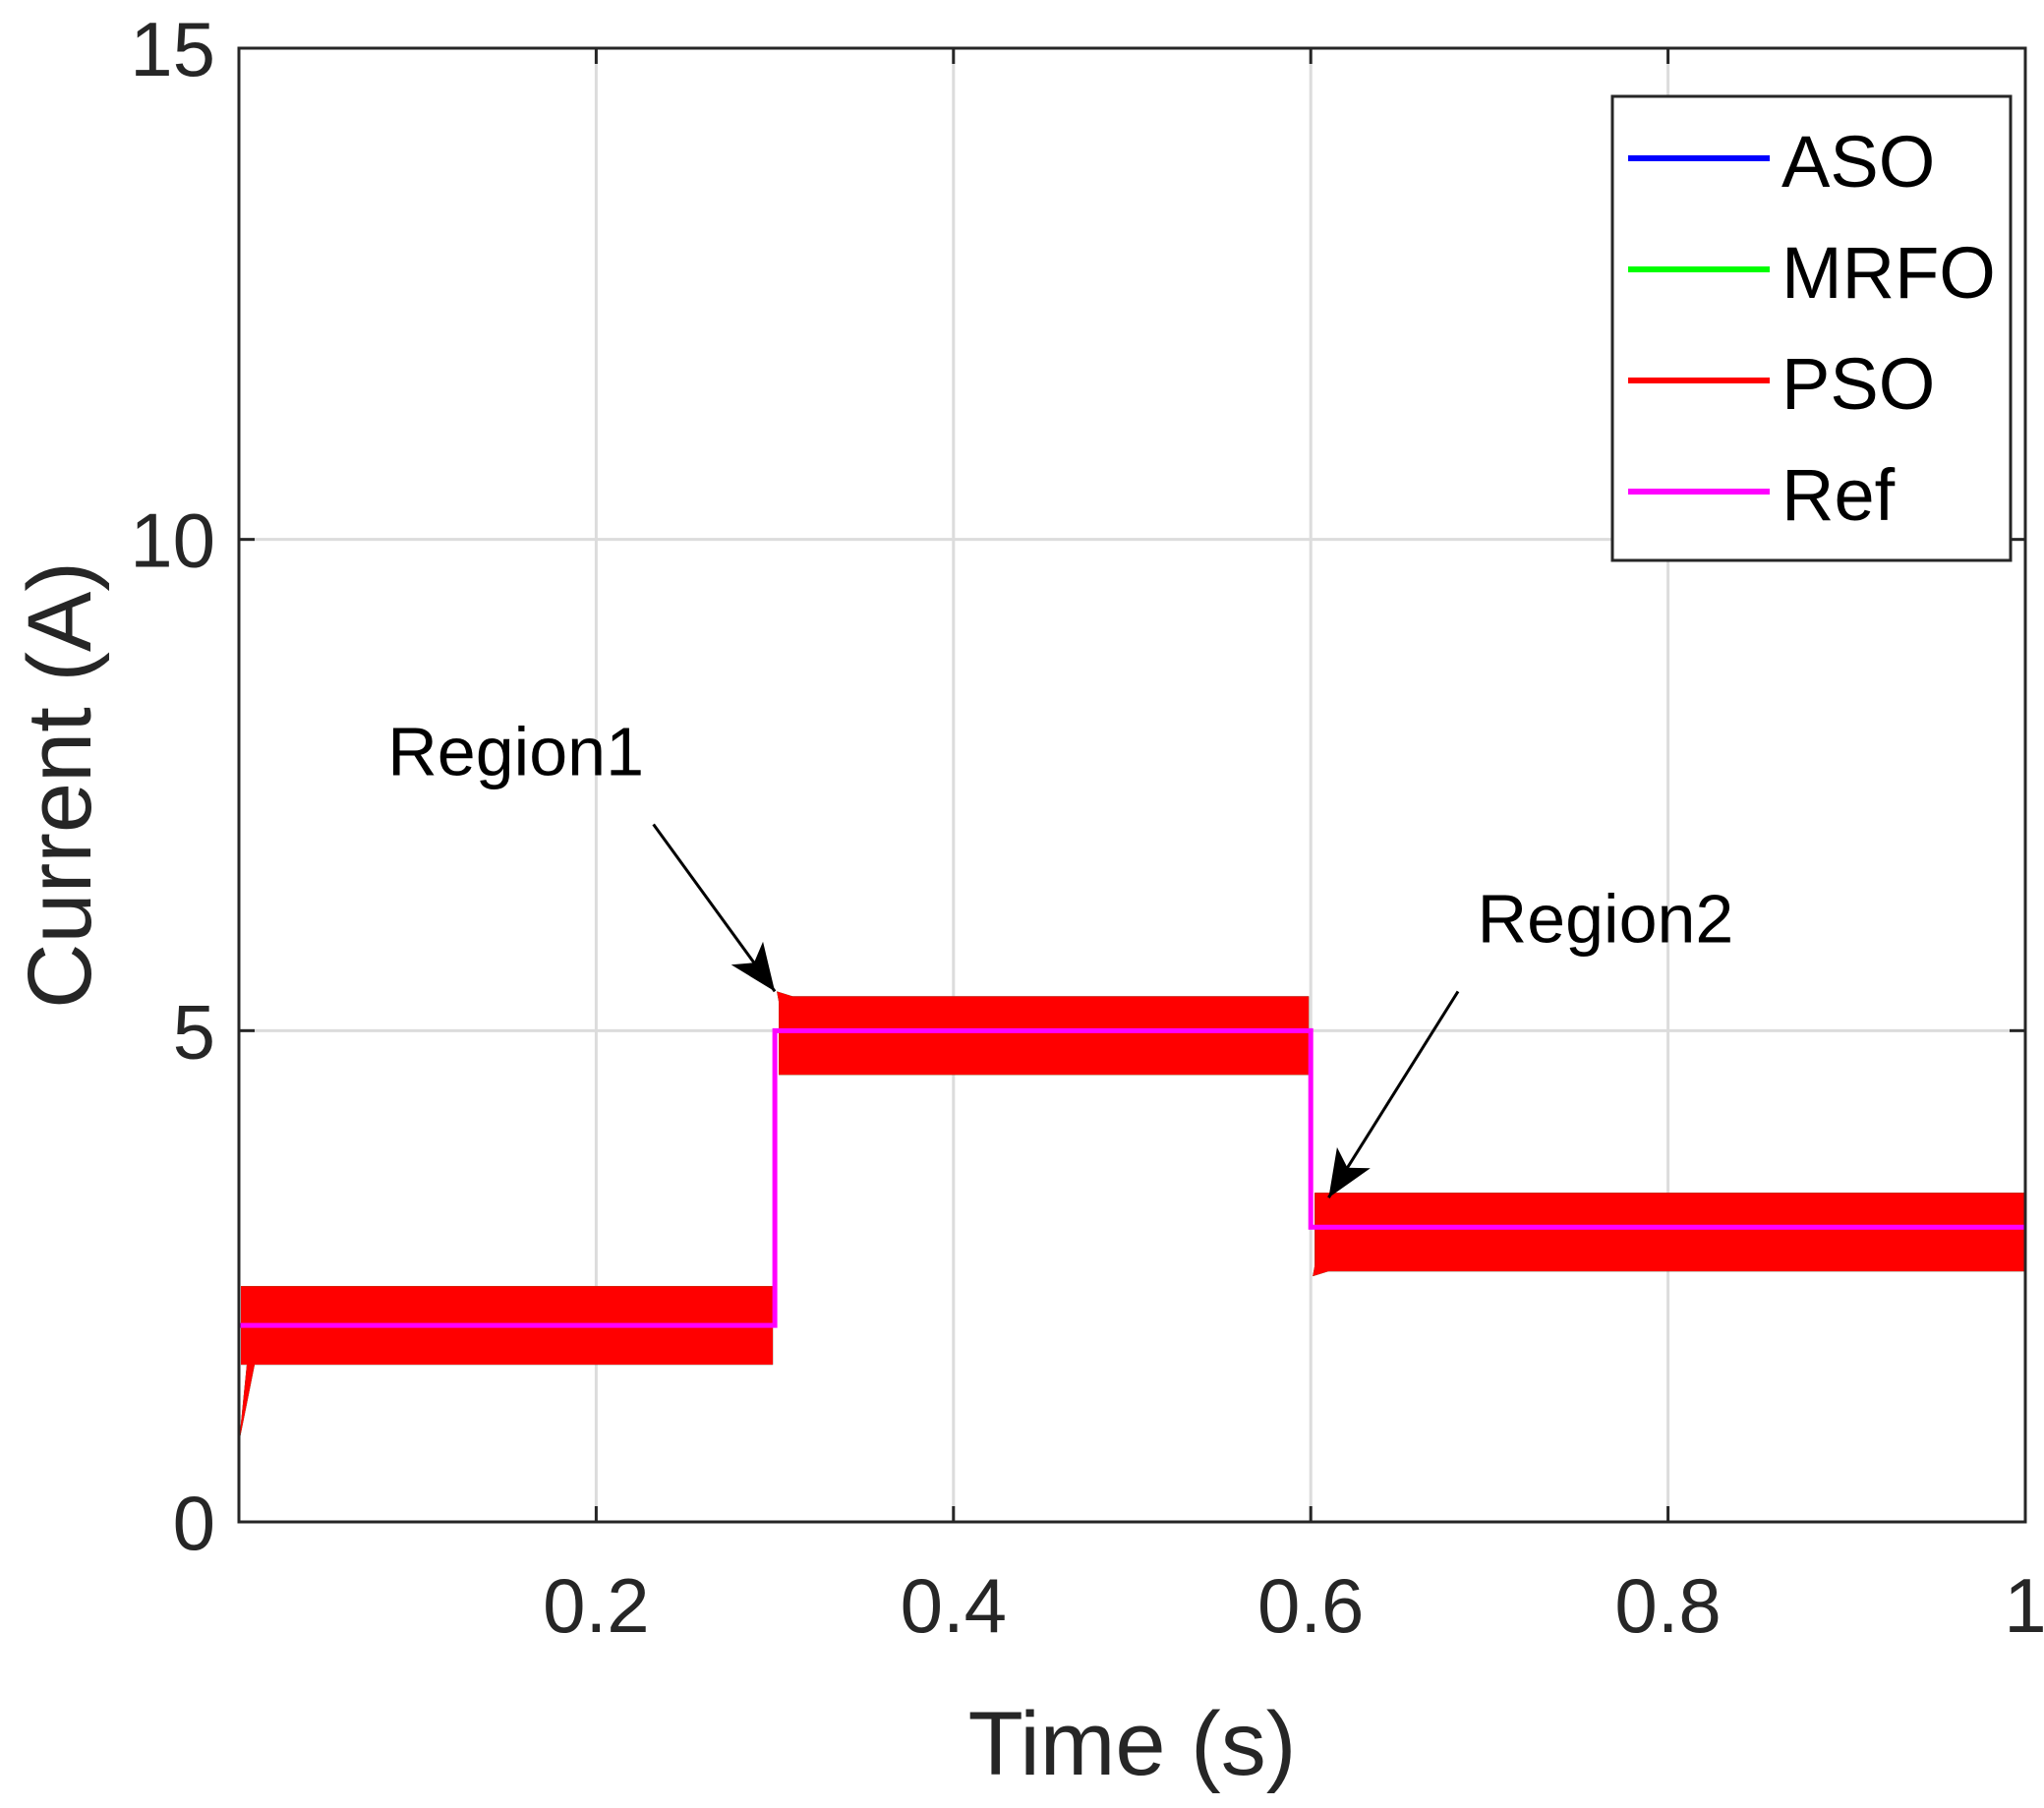  I want to click on annotation-label-2: Region2, so click(1606, 918).